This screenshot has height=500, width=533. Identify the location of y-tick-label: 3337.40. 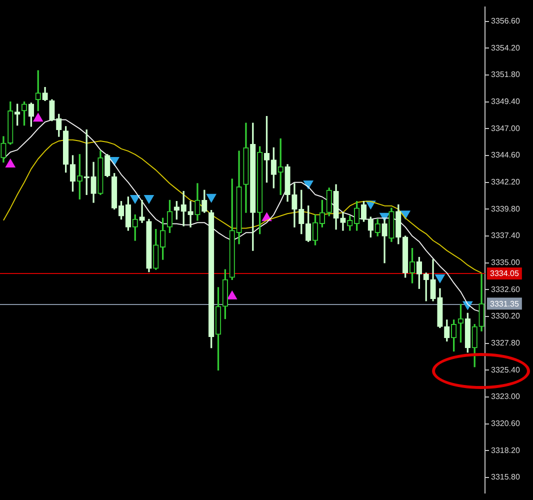
(505, 235).